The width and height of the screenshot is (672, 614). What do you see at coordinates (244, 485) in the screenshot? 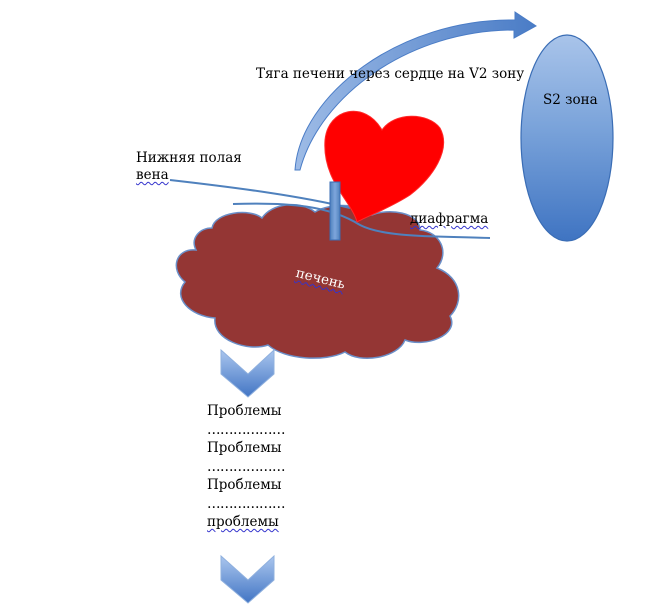
I see `problems-item-3: Проблемы` at bounding box center [244, 485].